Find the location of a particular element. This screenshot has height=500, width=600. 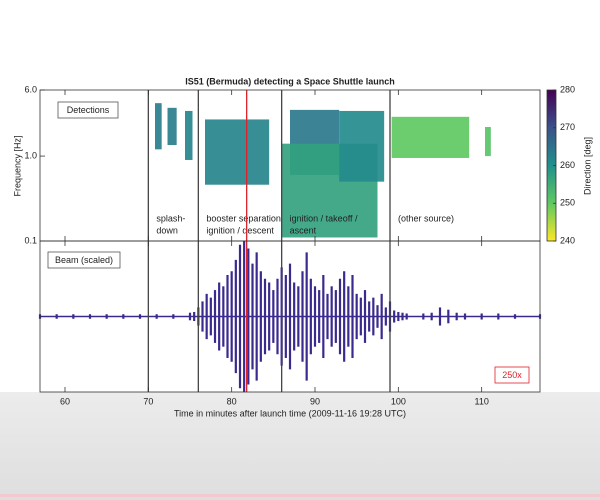

beam-scale-label-box is located at coordinates (512, 375).